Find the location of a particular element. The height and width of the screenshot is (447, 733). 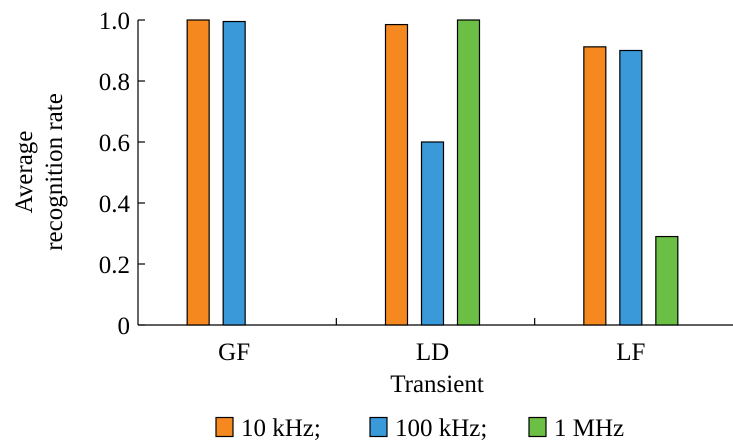

y-ticks: 0 0.2 0.4 0.6 0.8 1.0 is located at coordinates (122, 174).